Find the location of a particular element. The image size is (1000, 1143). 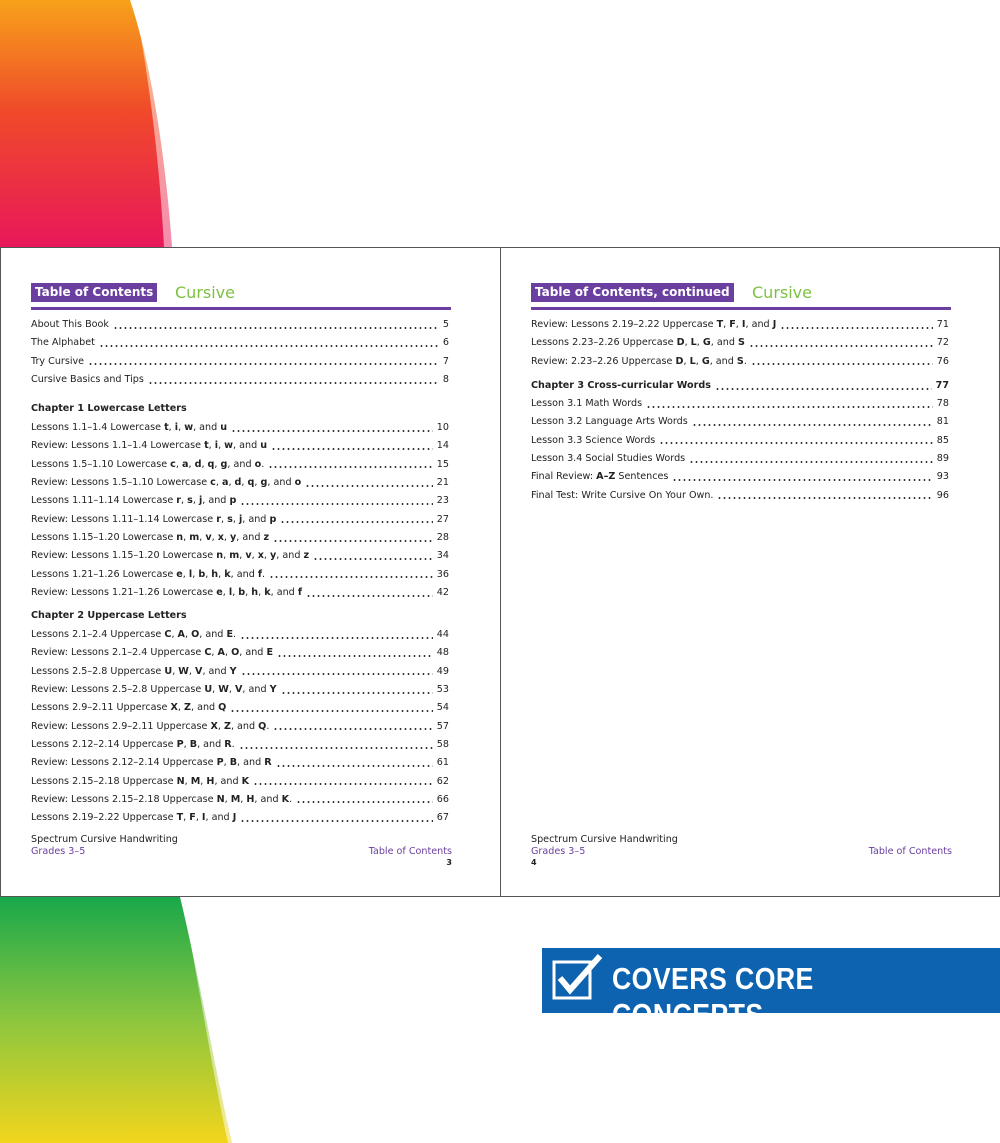

entry-text: Review: Lessons 2.15–2.18 Uppercase is located at coordinates (124, 799).